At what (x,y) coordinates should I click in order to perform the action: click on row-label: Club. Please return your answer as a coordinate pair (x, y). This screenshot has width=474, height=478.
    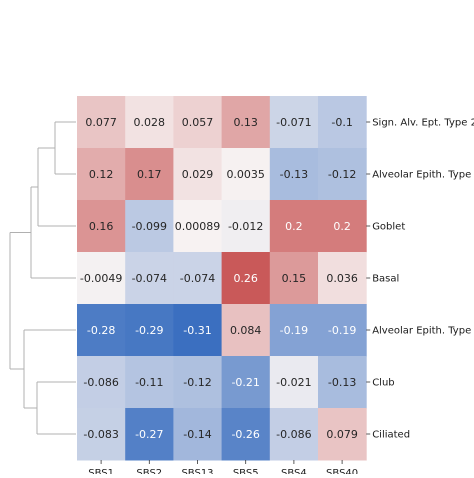
    Looking at the image, I should click on (383, 383).